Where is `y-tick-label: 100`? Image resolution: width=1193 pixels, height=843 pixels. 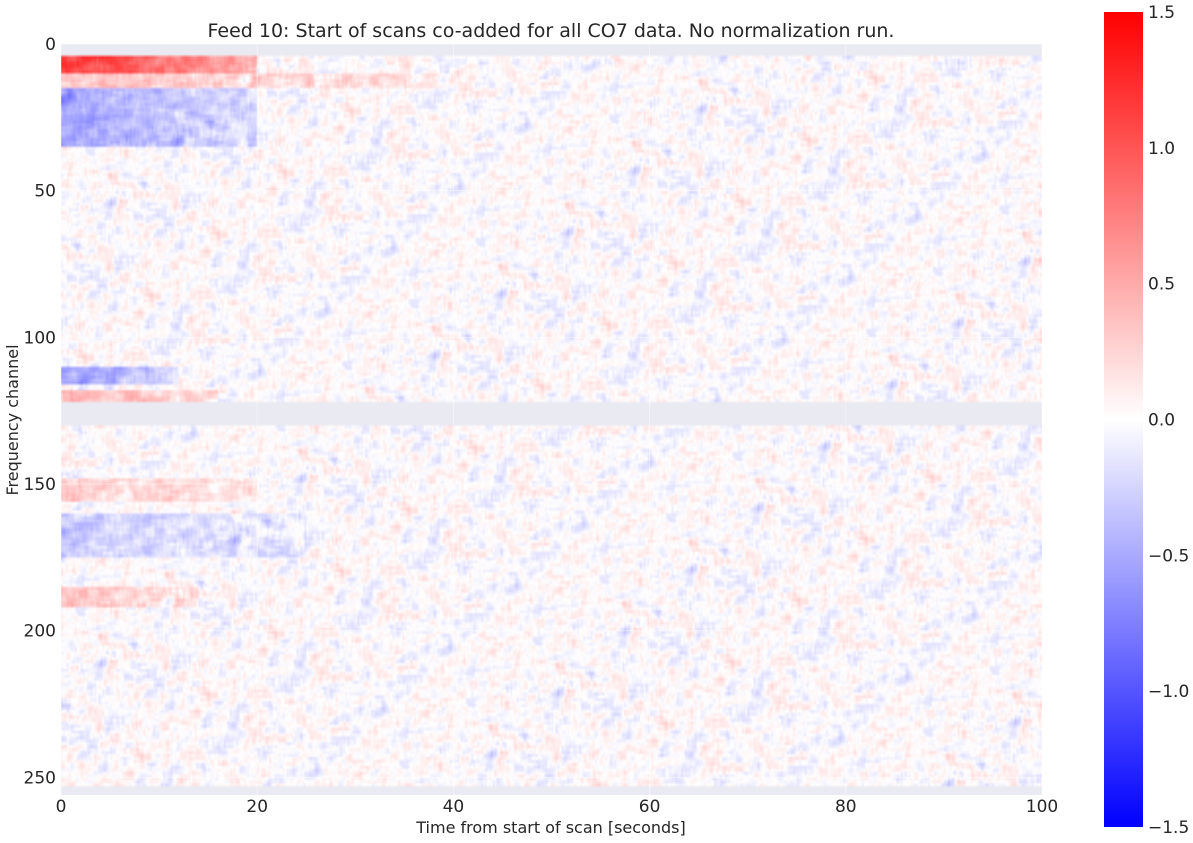
y-tick-label: 100 is located at coordinates (40, 338).